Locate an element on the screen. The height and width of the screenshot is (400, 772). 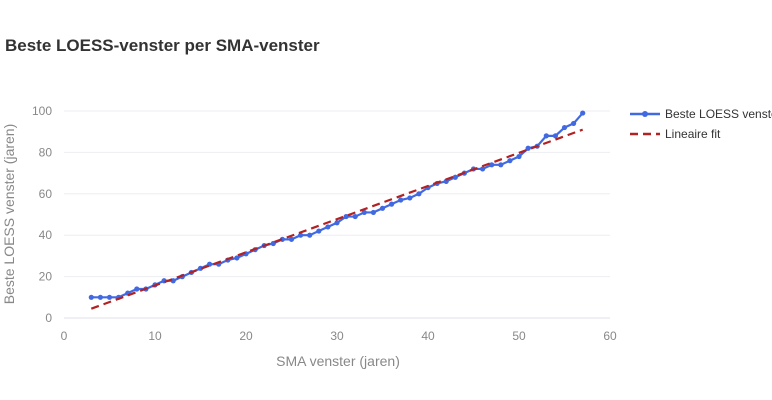
x-tick-label: 30 is located at coordinates (337, 336).